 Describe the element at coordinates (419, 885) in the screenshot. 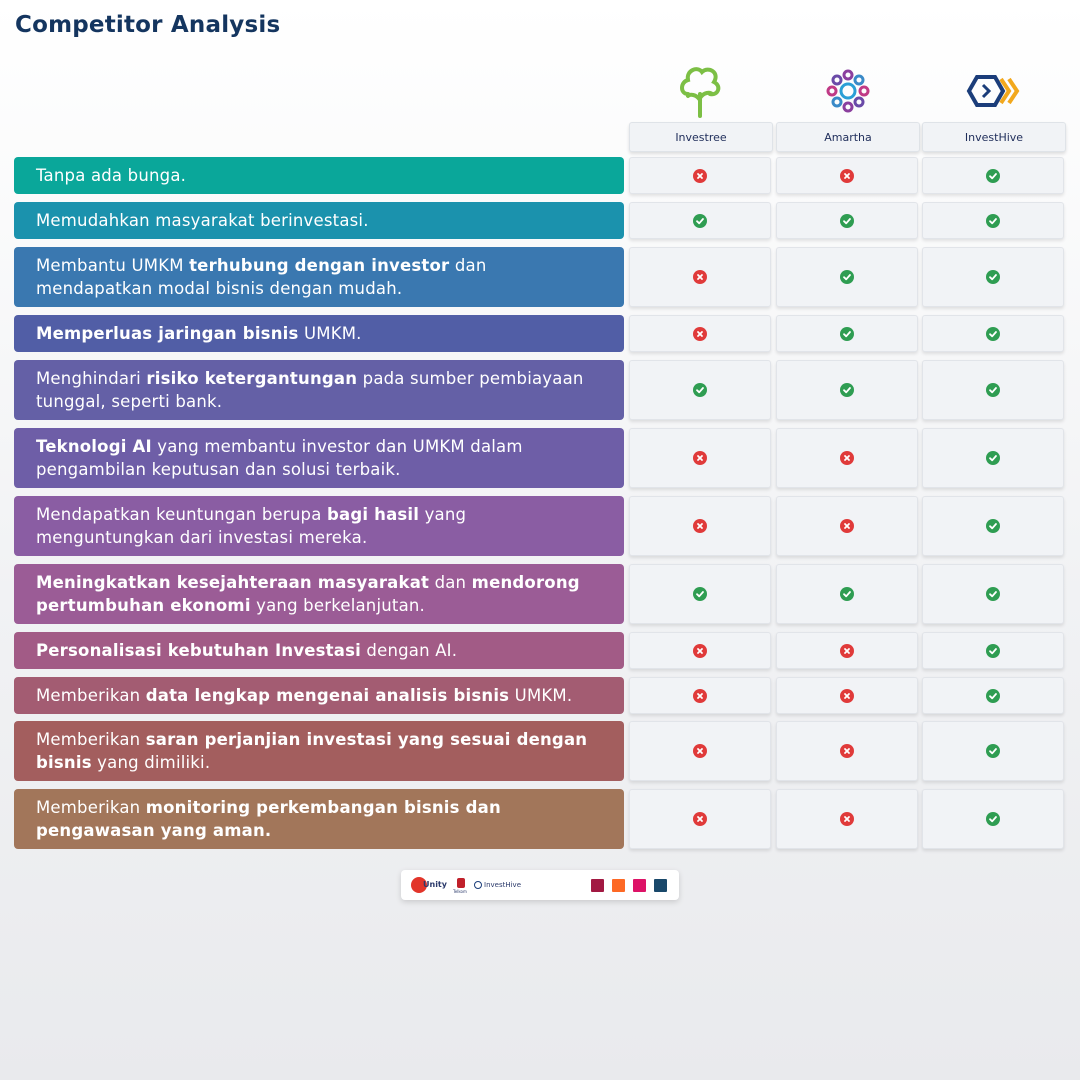

I see `unity-logo-icon` at that location.